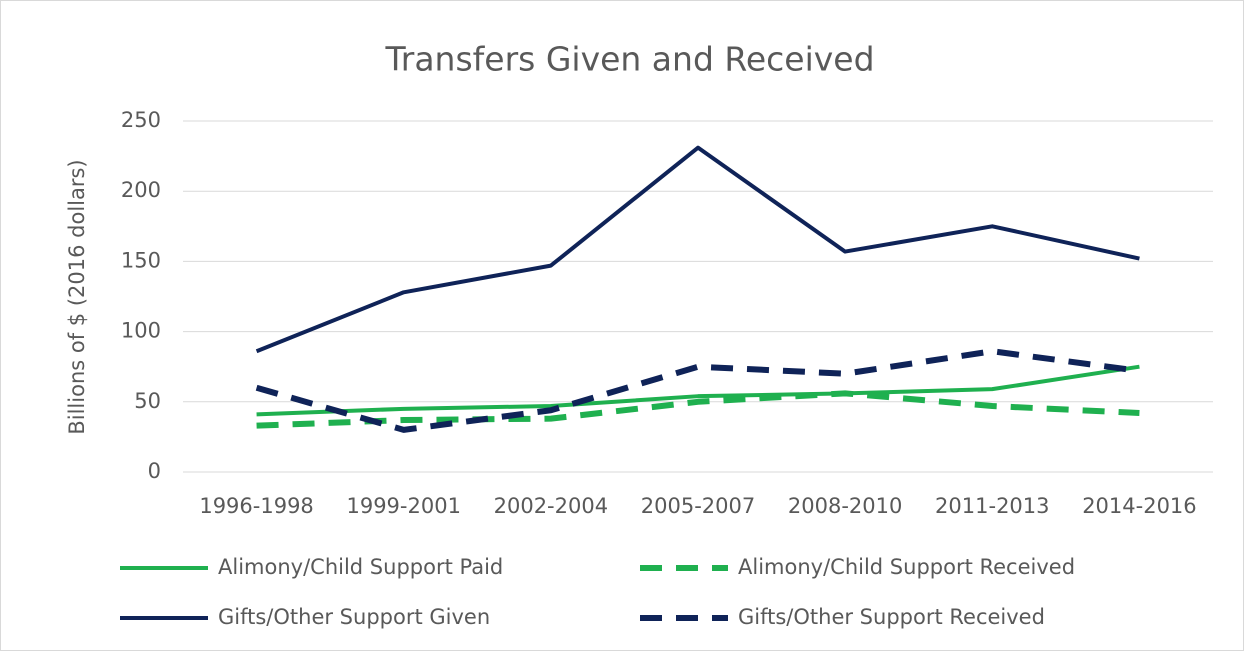 This screenshot has width=1244, height=651. What do you see at coordinates (629, 59) in the screenshot?
I see `chart-title: Transfers Given and Received` at bounding box center [629, 59].